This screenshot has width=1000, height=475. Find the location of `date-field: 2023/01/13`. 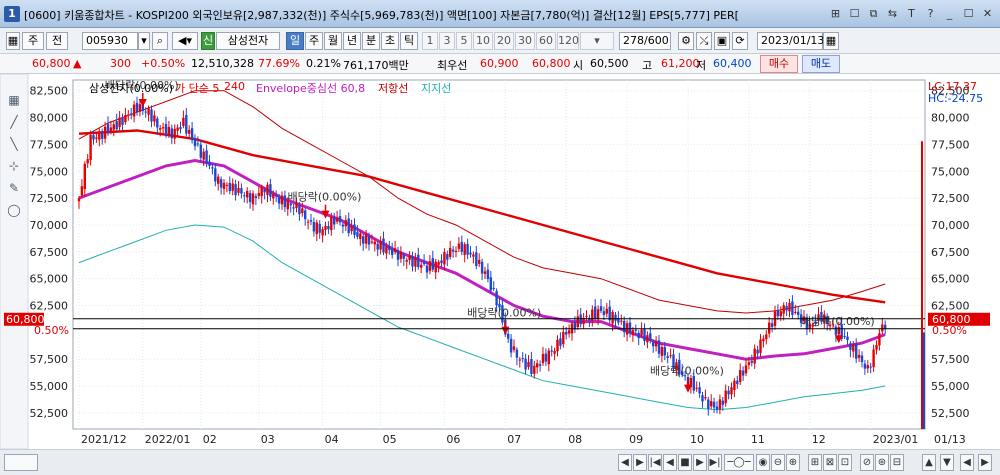

date-field: 2023/01/13 is located at coordinates (790, 41).